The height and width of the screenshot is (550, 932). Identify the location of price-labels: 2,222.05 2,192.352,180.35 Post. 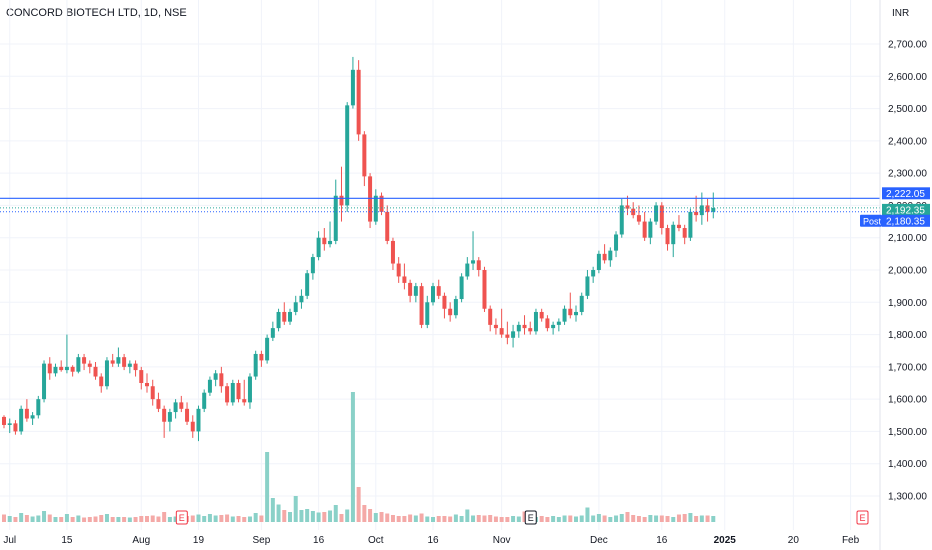
(895, 207).